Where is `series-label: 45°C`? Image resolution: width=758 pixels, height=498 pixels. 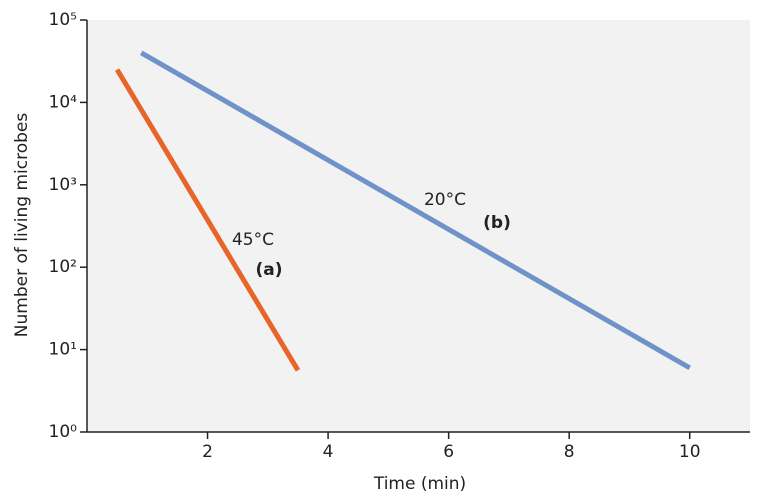 series-label: 45°C is located at coordinates (253, 240).